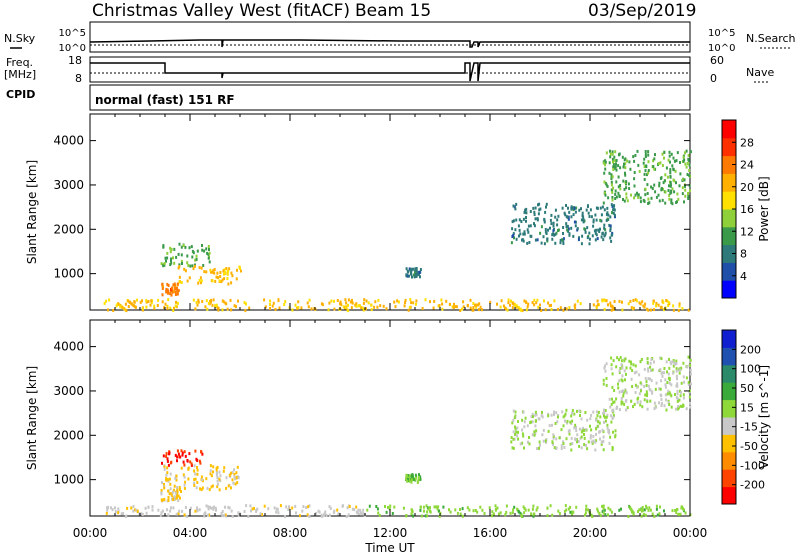  Describe the element at coordinates (749, 446) in the screenshot. I see `colorbar-tick-label: -50` at that location.